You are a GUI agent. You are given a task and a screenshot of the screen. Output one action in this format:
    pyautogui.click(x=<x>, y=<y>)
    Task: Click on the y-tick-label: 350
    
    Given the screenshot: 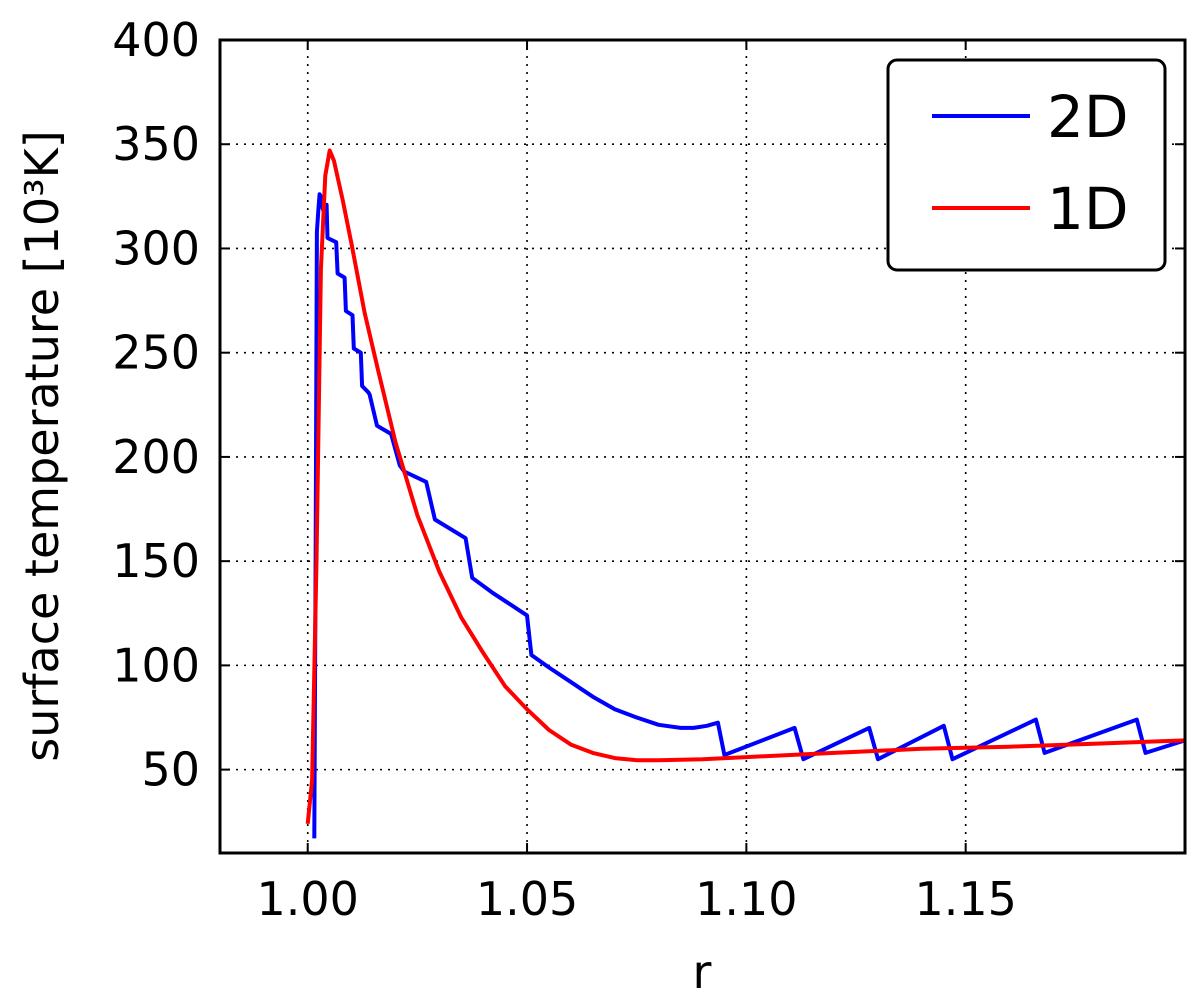 What is the action you would take?
    pyautogui.click(x=156, y=144)
    